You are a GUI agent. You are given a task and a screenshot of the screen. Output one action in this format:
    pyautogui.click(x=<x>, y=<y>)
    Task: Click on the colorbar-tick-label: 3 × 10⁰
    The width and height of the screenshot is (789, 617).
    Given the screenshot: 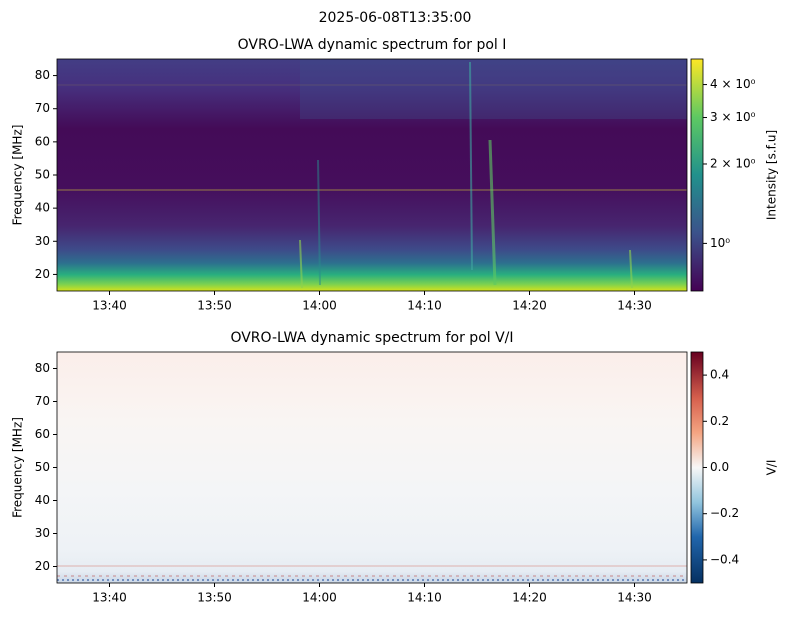 What is the action you would take?
    pyautogui.click(x=733, y=117)
    